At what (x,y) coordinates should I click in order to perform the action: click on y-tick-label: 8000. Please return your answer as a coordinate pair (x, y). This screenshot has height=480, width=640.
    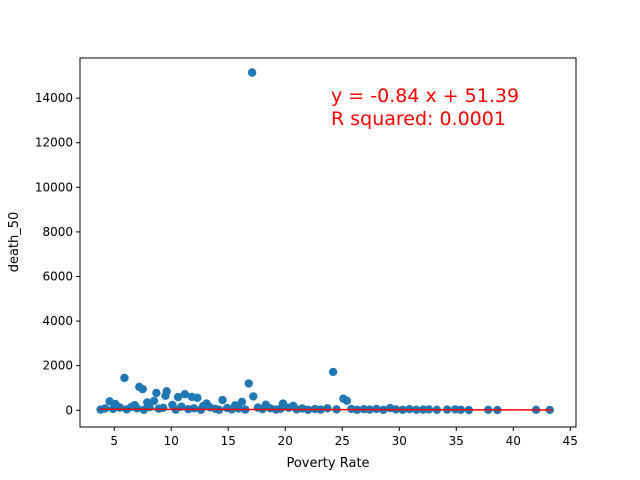
    Looking at the image, I should click on (57, 232).